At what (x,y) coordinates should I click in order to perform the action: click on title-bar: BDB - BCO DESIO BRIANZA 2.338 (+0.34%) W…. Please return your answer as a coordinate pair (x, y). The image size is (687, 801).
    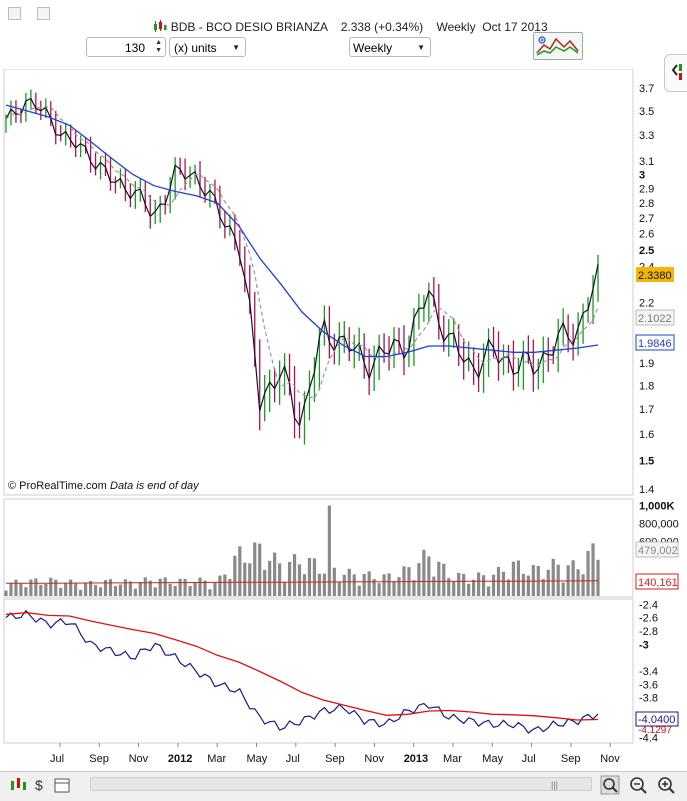
    Looking at the image, I should click on (343, 17).